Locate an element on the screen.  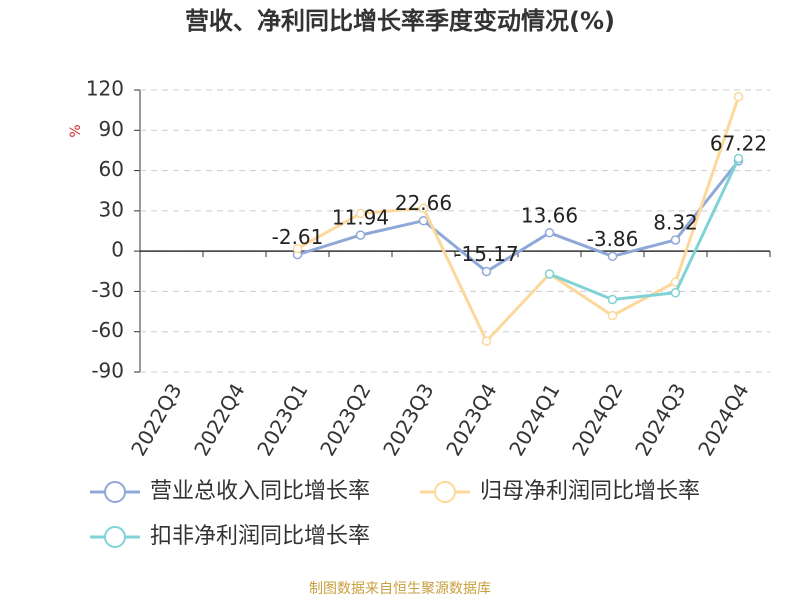
data-label: -2.61 is located at coordinates (298, 237).